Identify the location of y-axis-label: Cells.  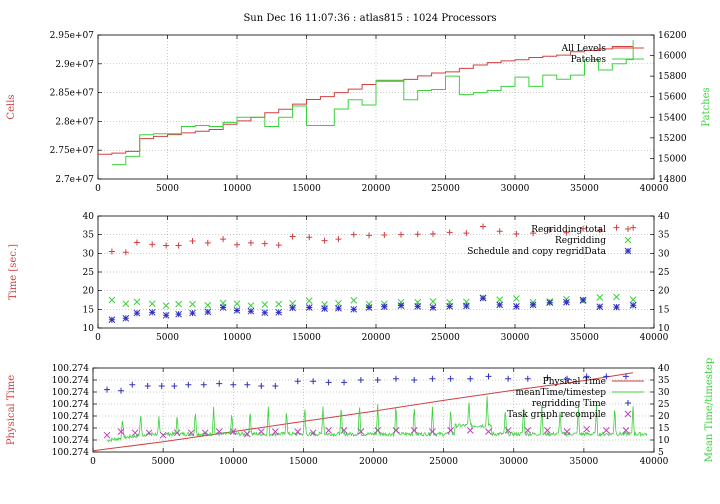
(11, 106).